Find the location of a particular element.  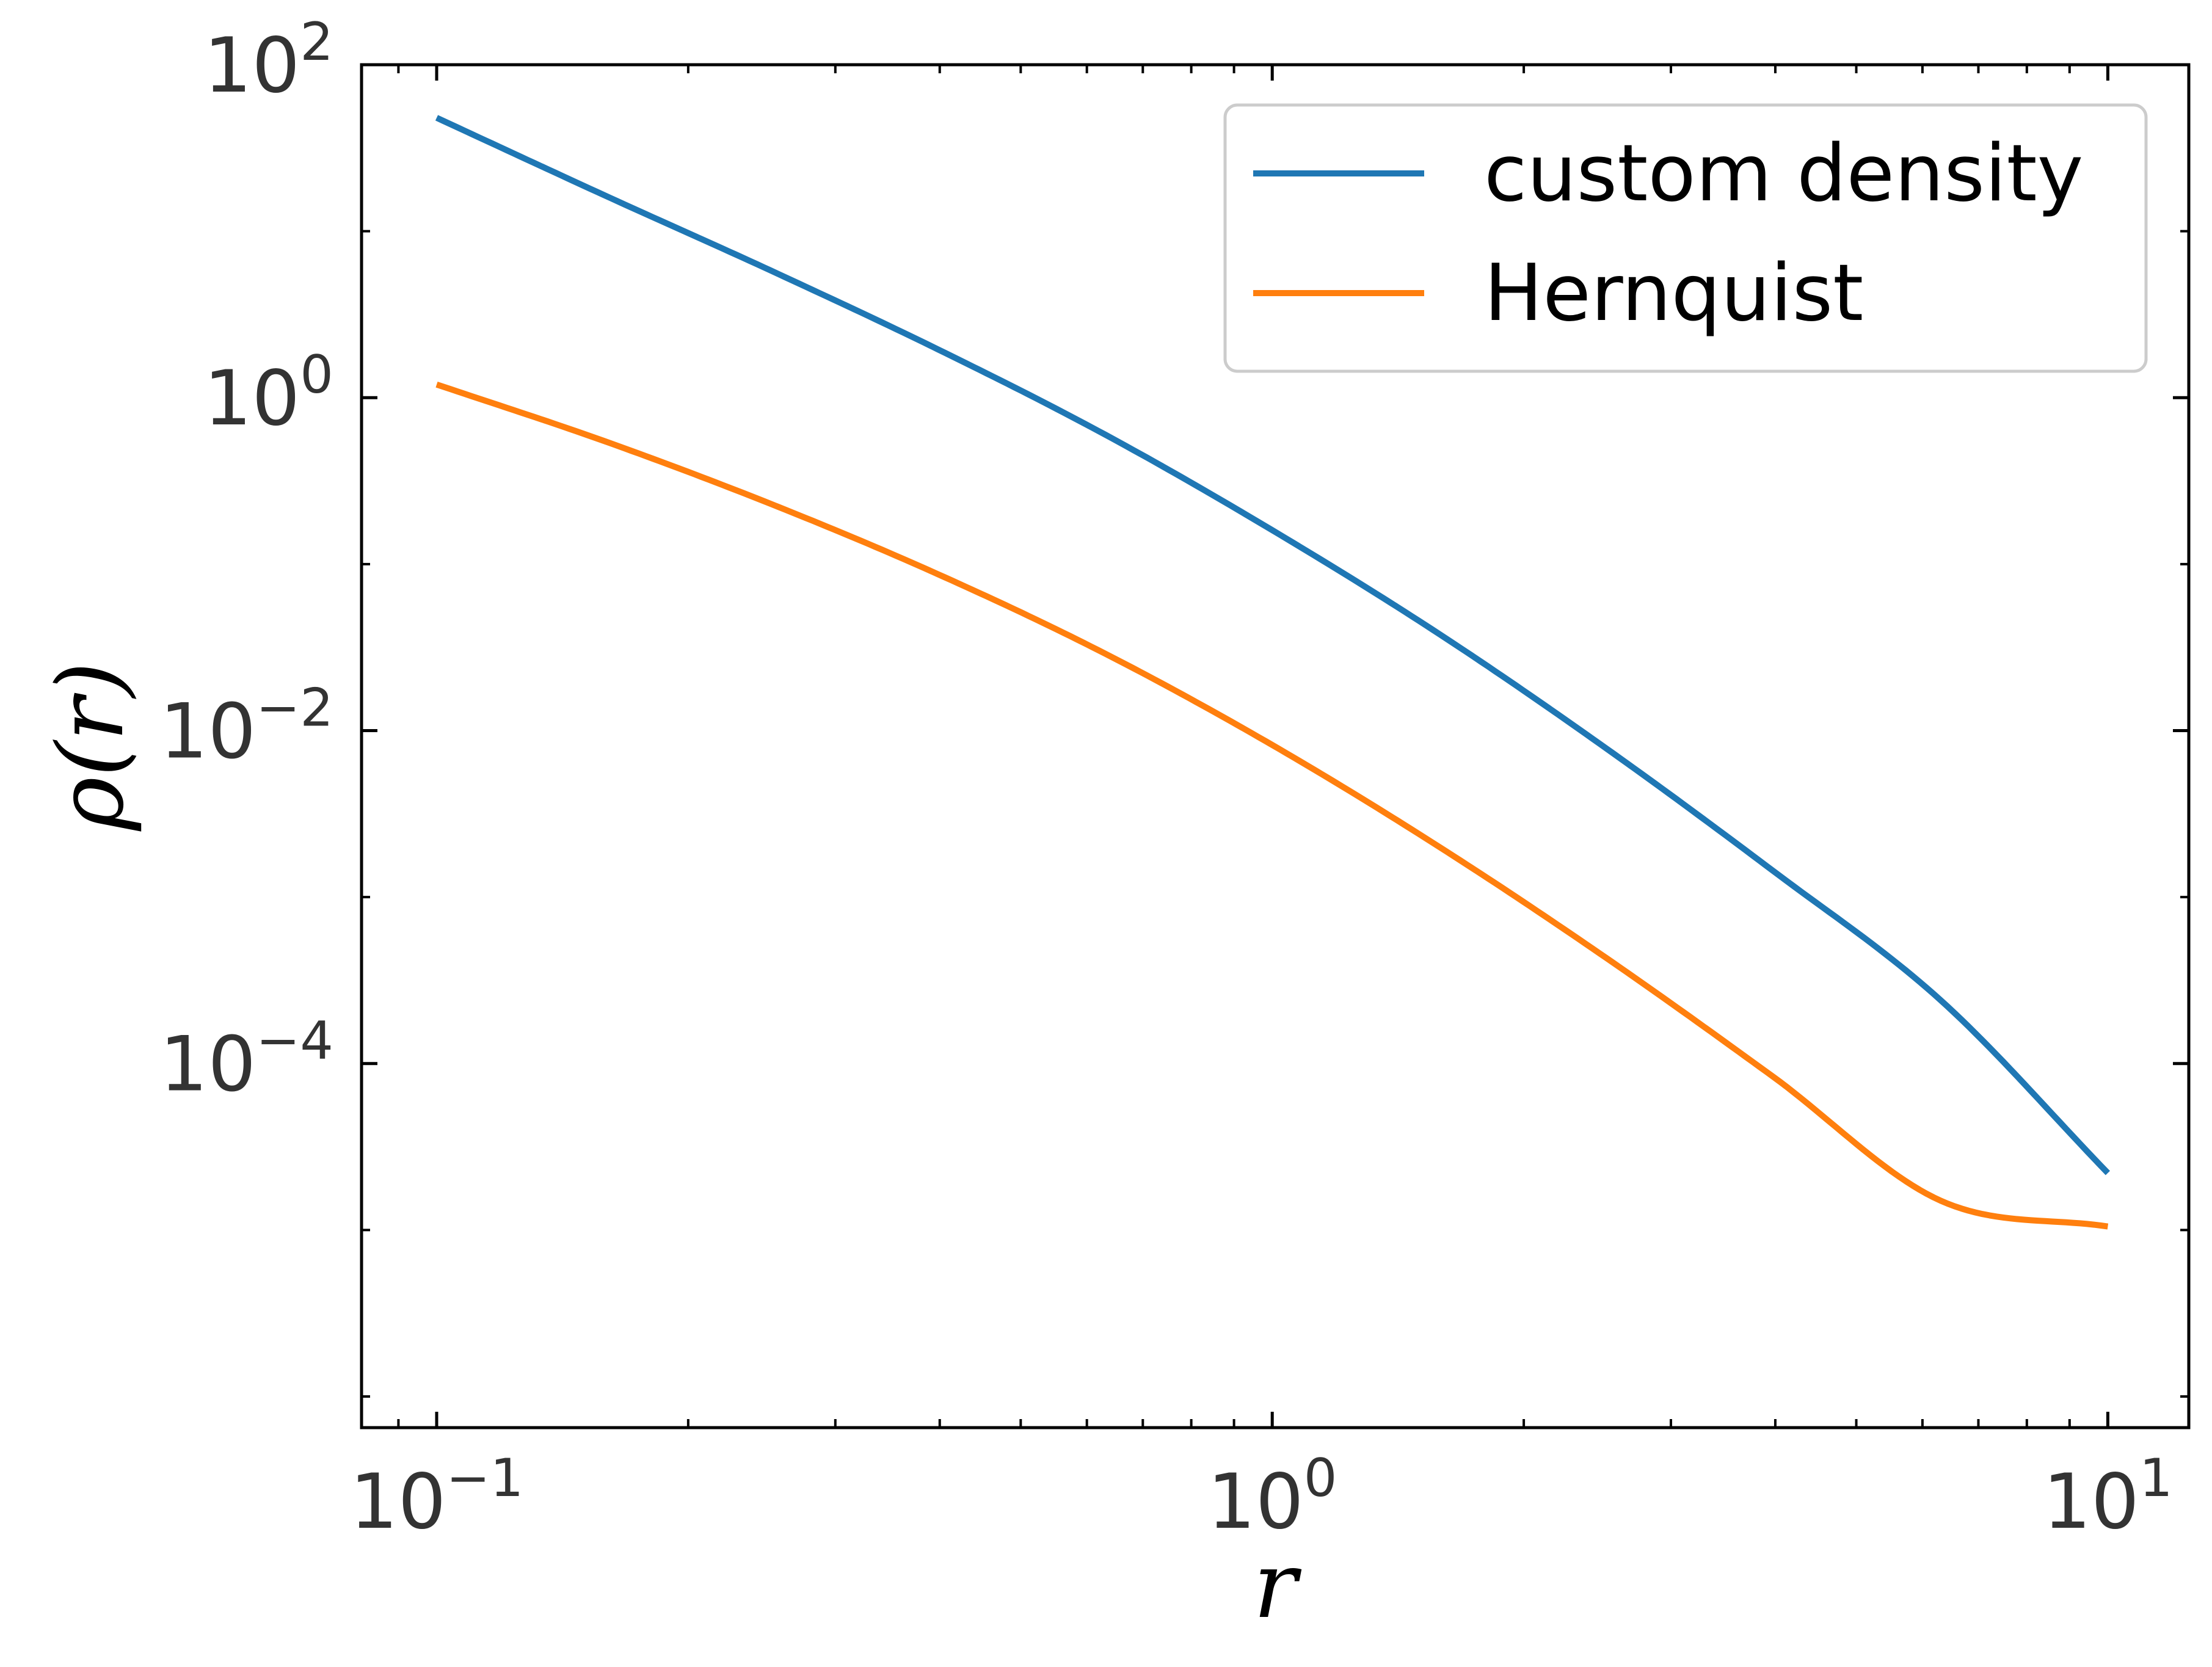

y-tick-label: 10⁻² is located at coordinates (246, 726).